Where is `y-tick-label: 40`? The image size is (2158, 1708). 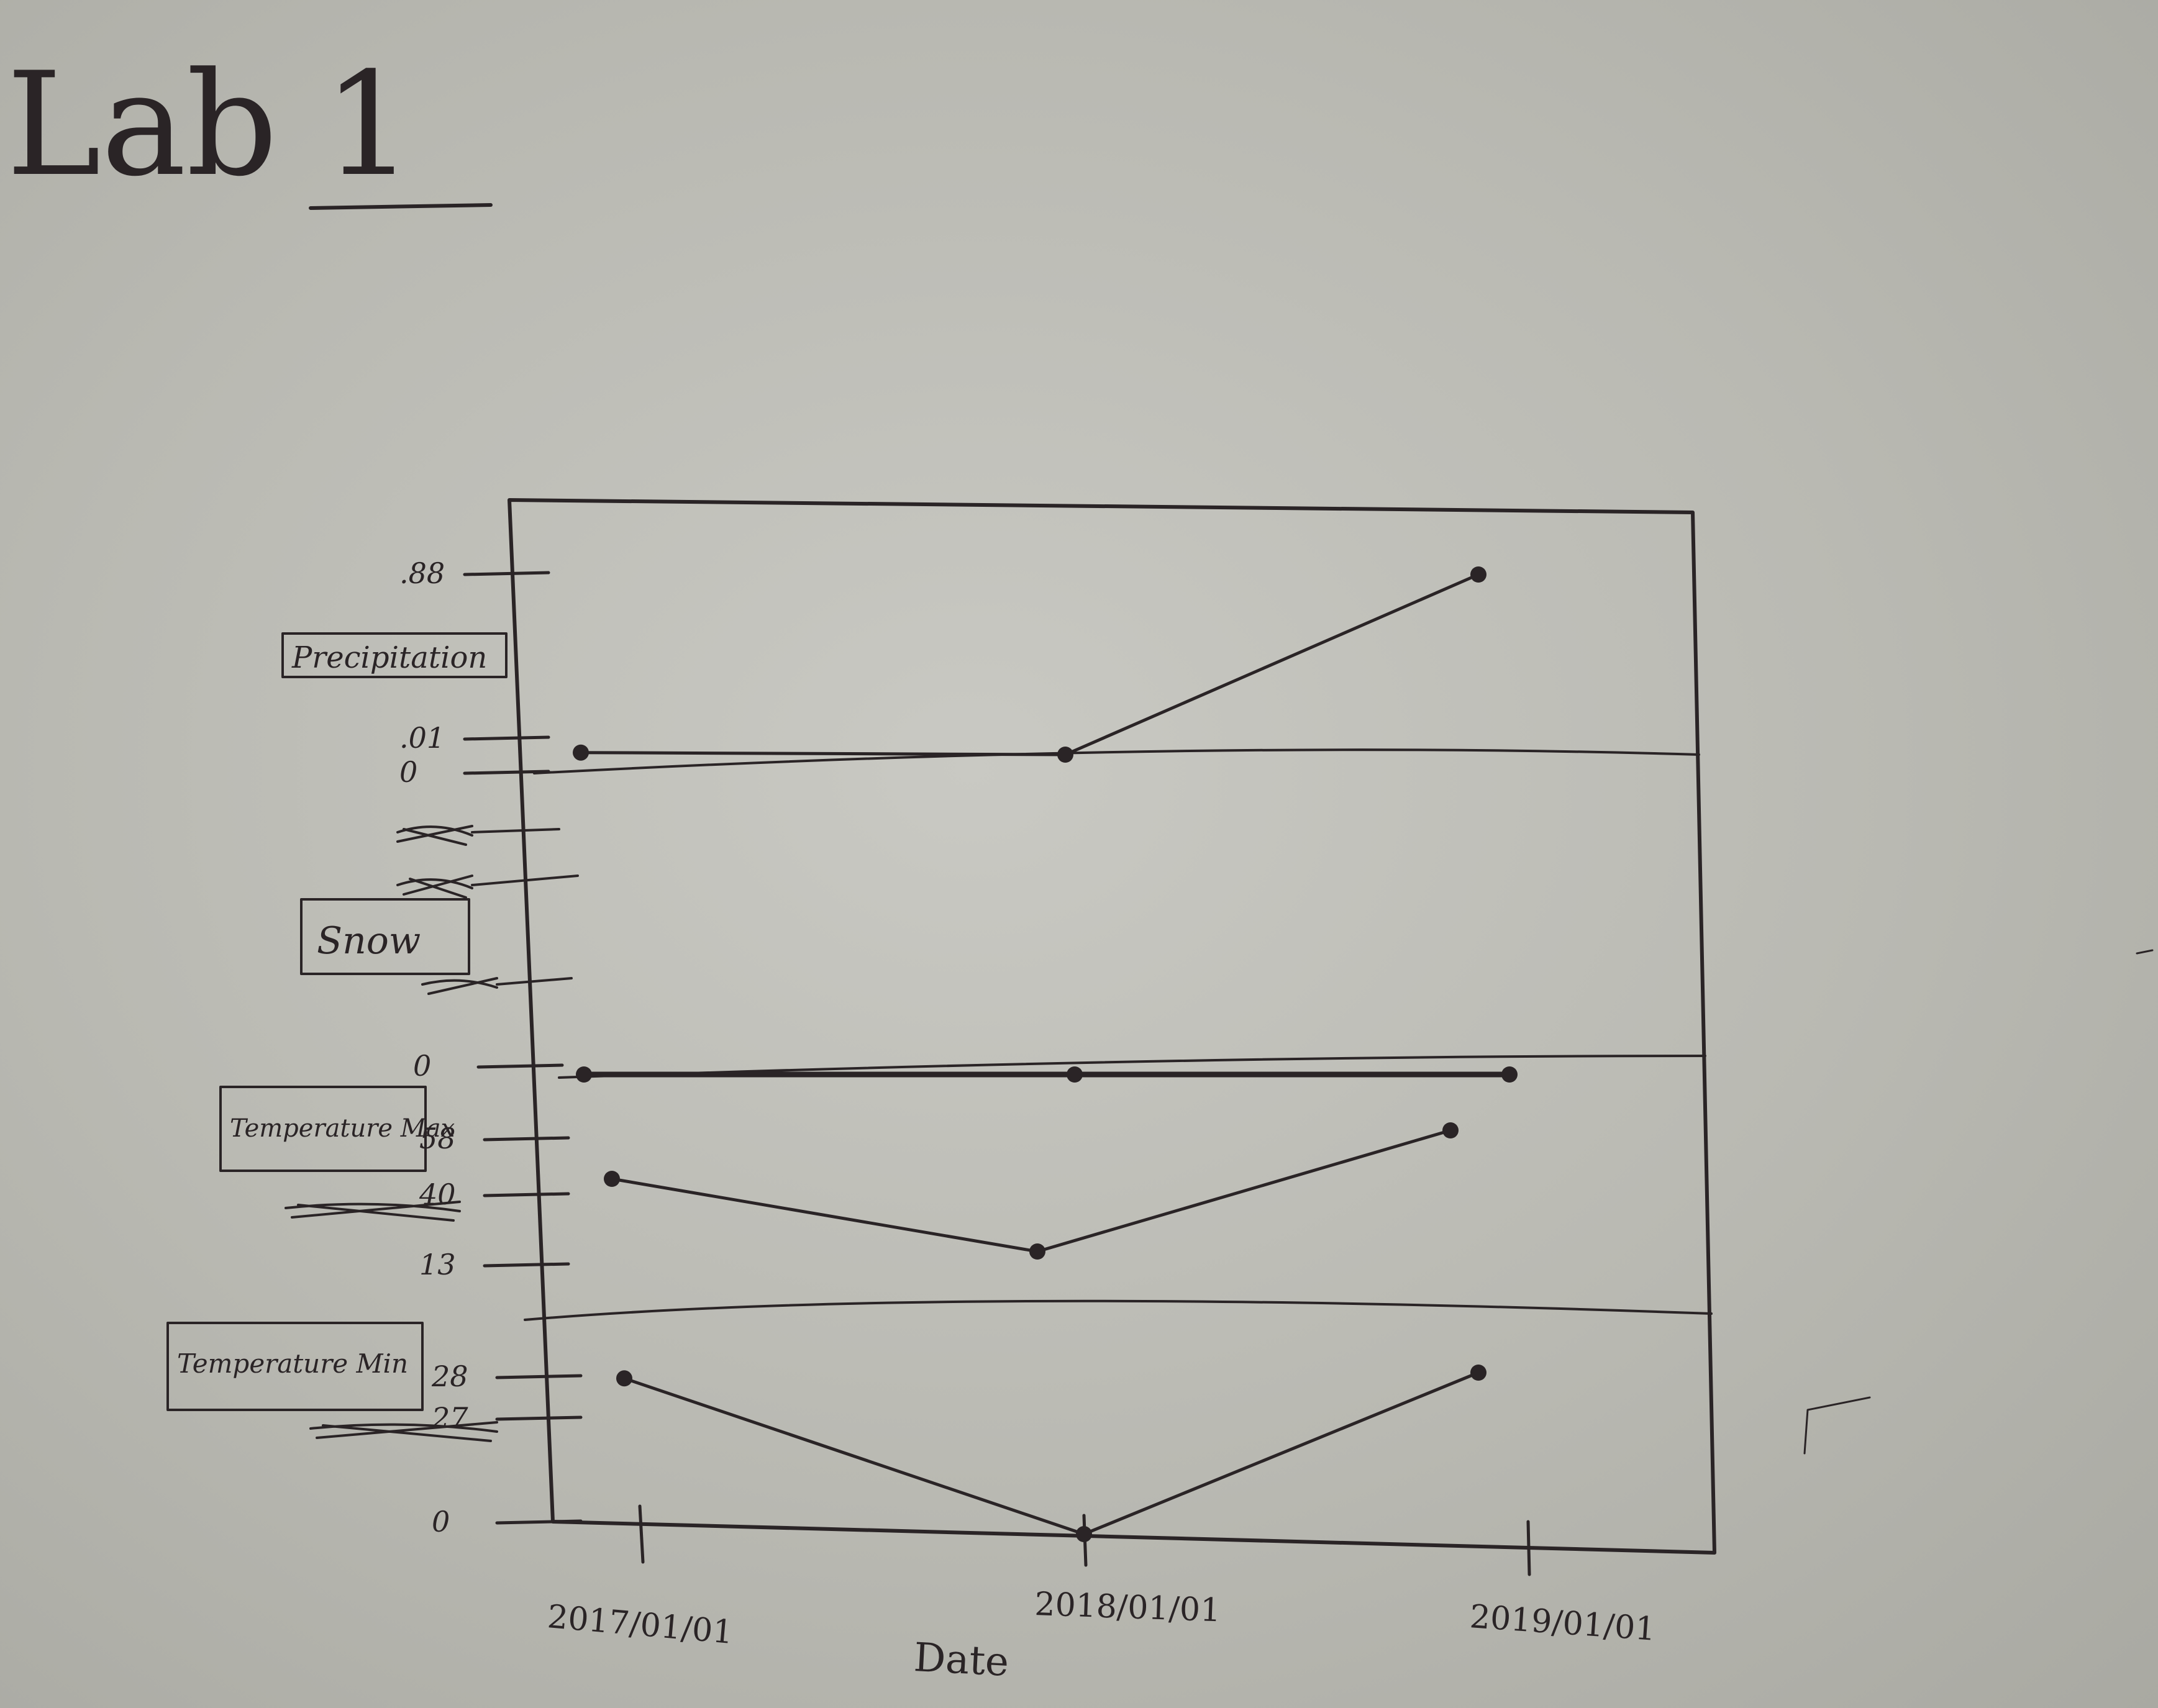 y-tick-label: 40 is located at coordinates (437, 1194).